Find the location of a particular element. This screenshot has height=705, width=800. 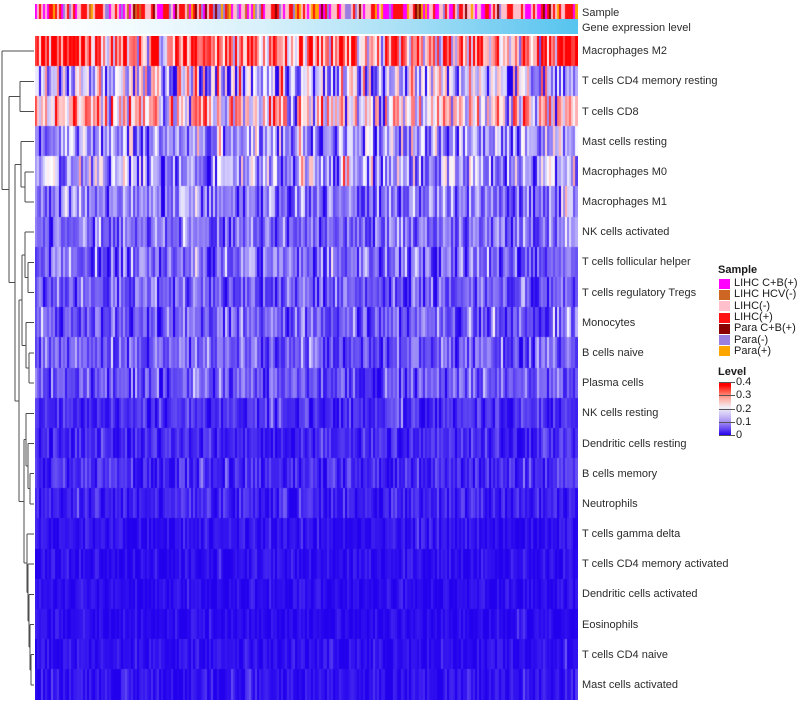

row-label-mast-cells-resting: Mast cells resting is located at coordinates (624, 141).